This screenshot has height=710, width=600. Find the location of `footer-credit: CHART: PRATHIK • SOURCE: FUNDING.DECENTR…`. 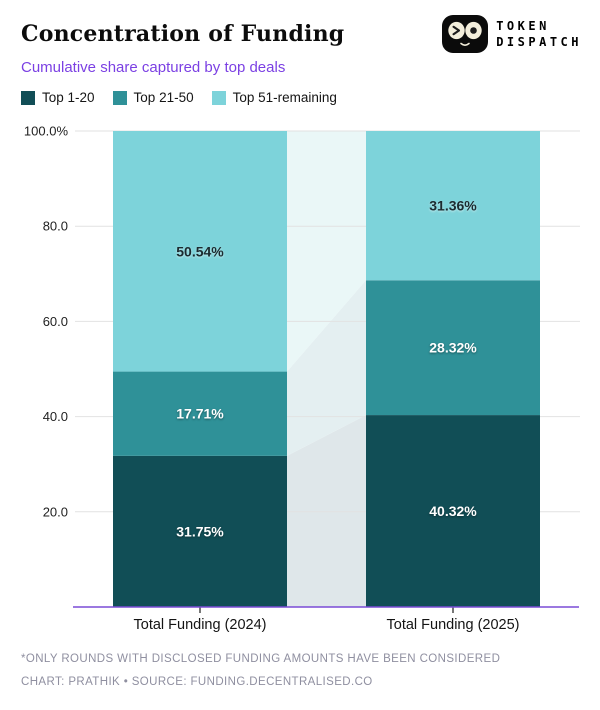

footer-credit: CHART: PRATHIK • SOURCE: FUNDING.DECENTR… is located at coordinates (197, 682).